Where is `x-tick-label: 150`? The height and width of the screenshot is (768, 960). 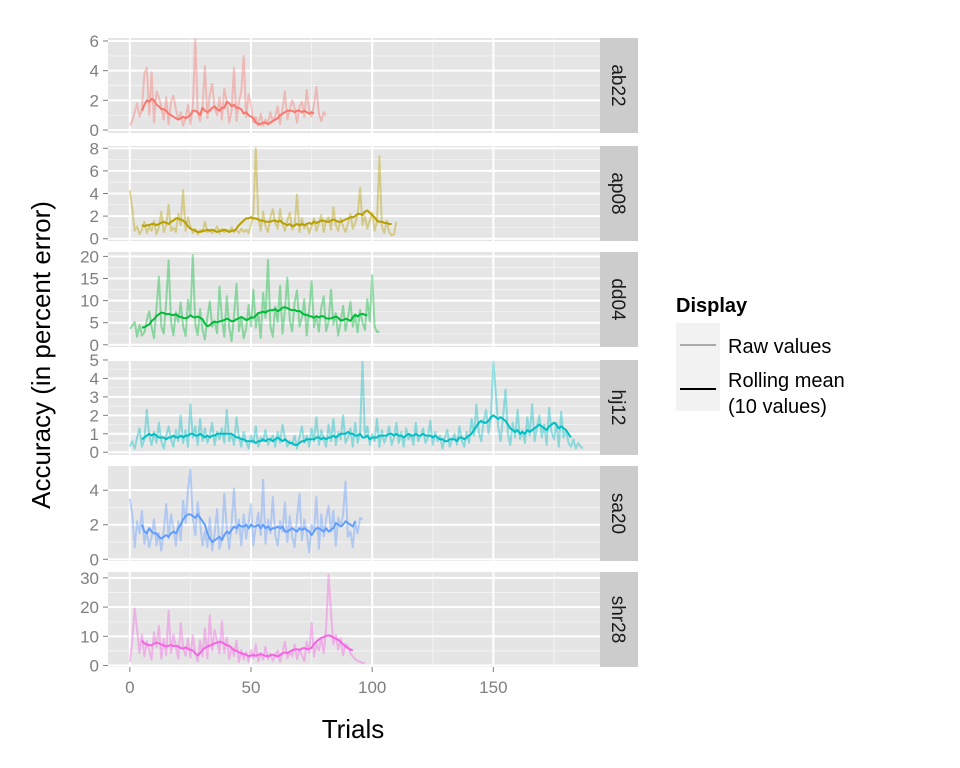
x-tick-label: 150 is located at coordinates (493, 687).